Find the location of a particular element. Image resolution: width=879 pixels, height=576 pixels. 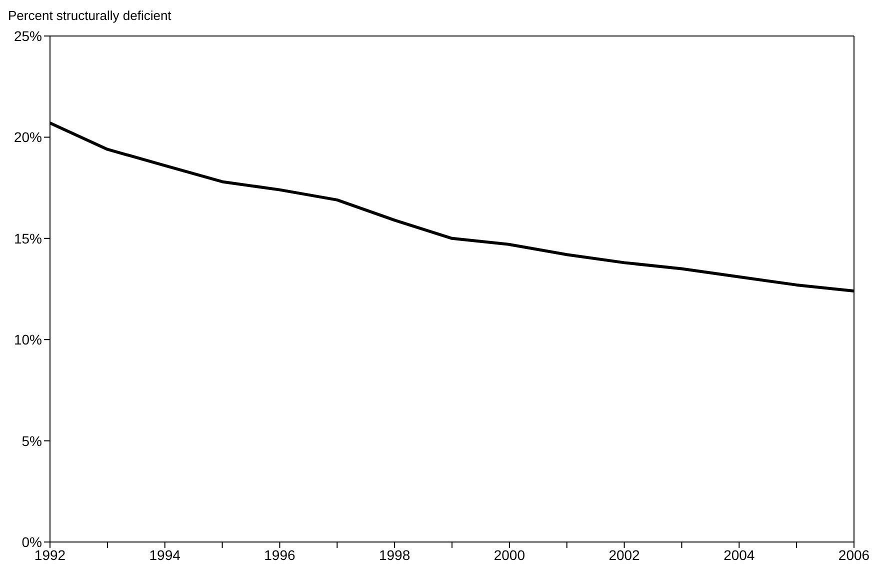

y-tick-label: 25% is located at coordinates (28, 36).